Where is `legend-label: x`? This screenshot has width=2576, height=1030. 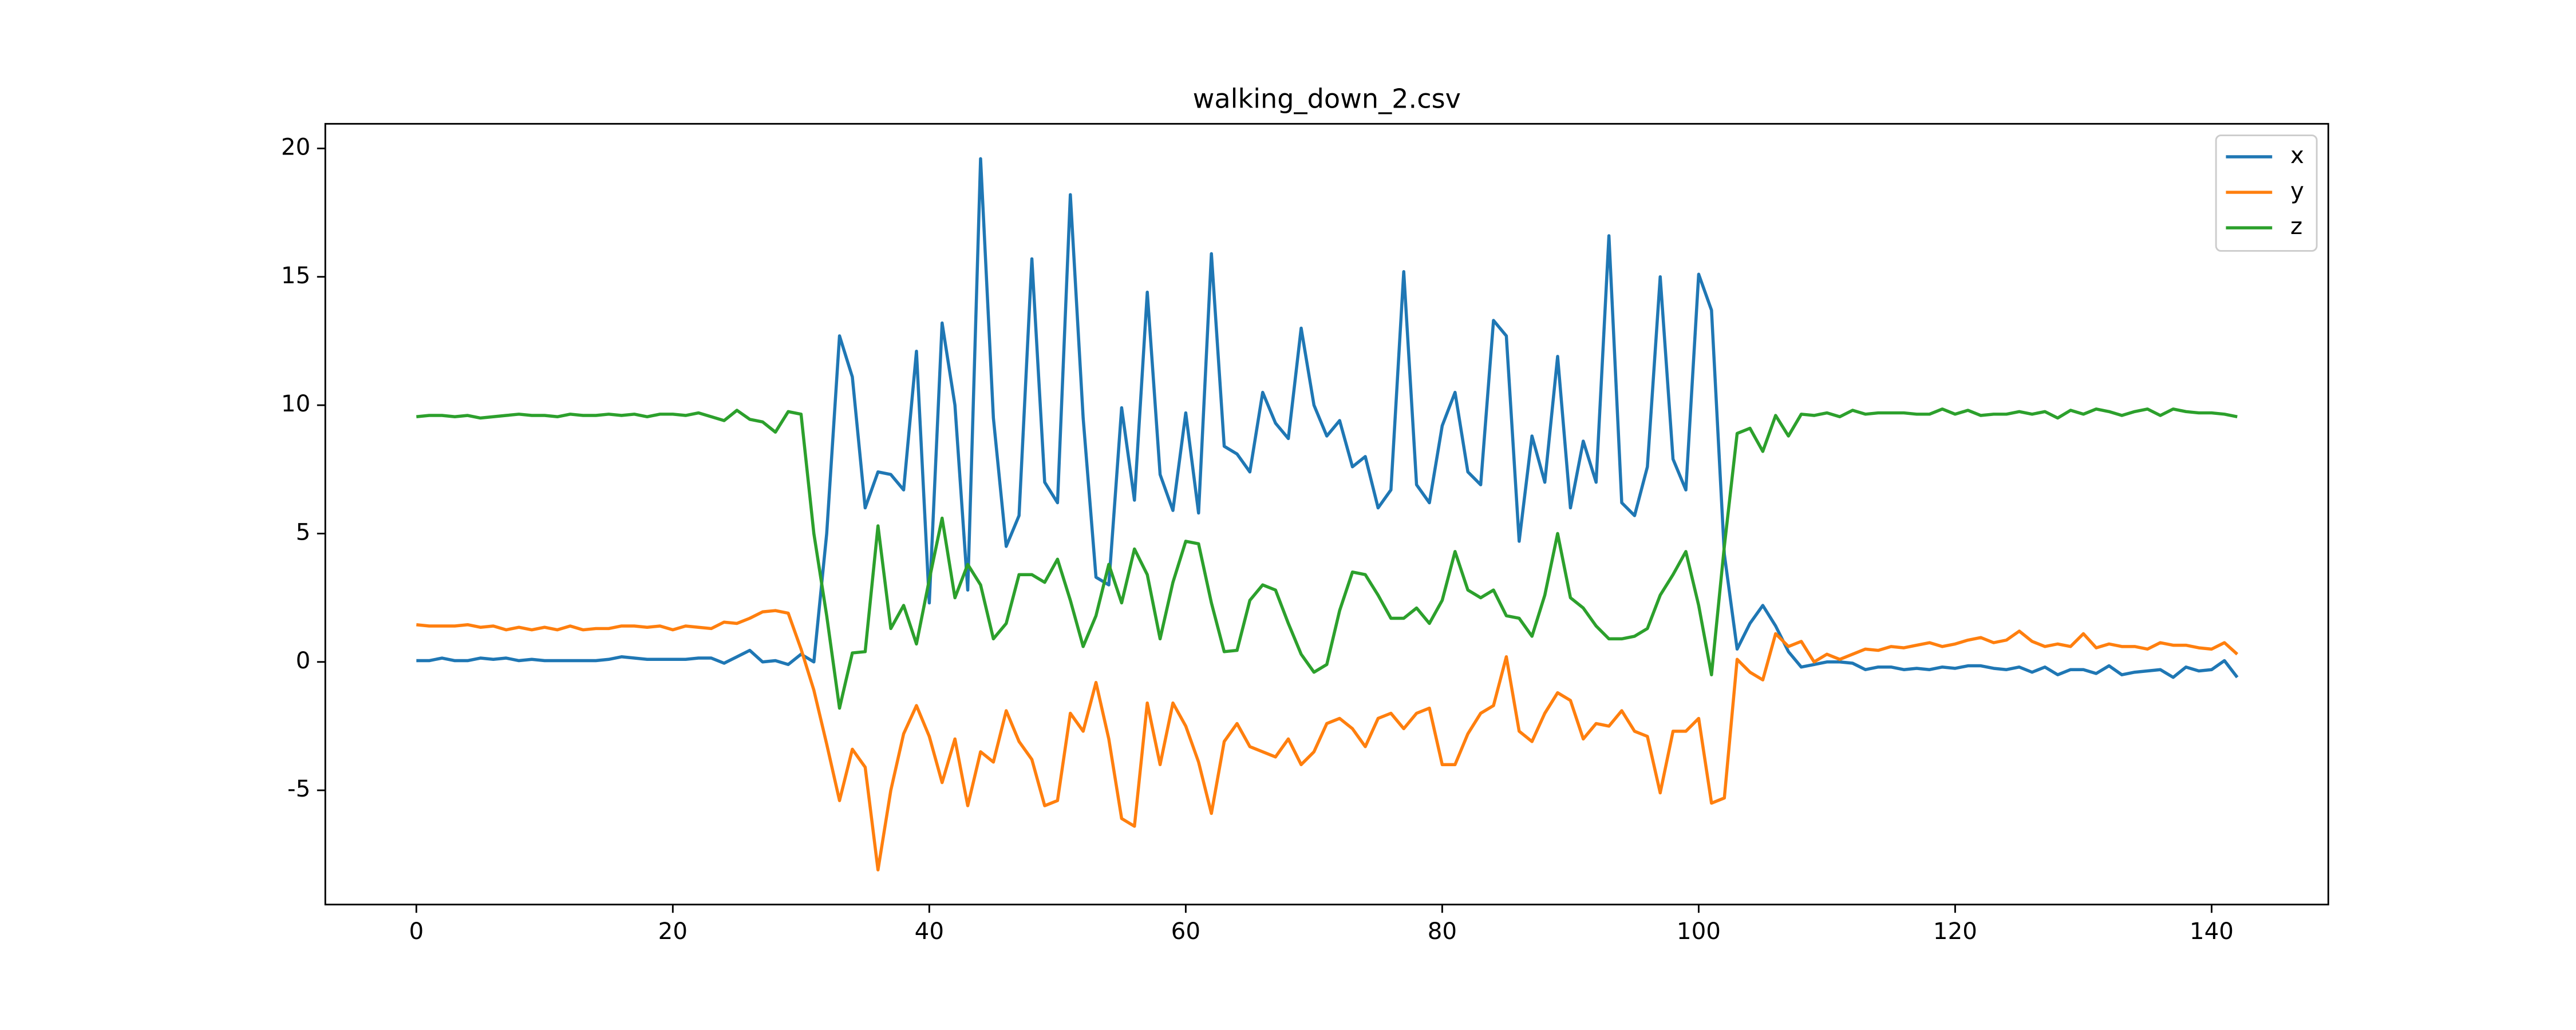
legend-label: x is located at coordinates (2297, 155).